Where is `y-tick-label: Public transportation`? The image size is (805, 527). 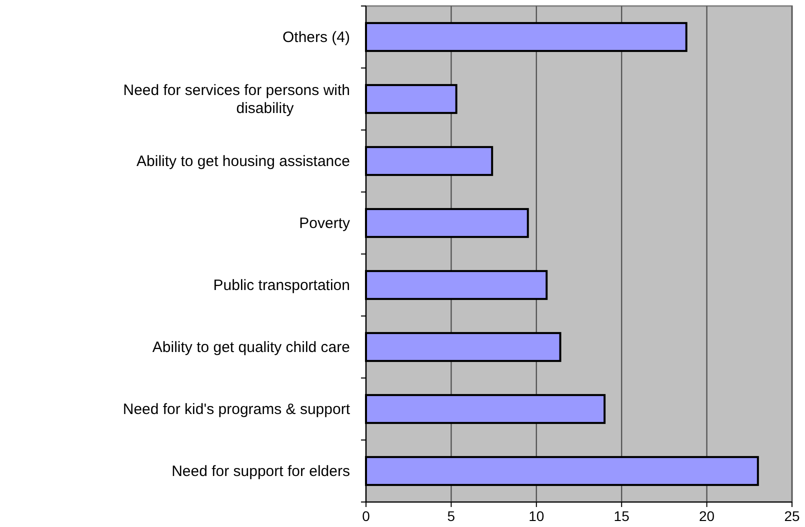 y-tick-label: Public transportation is located at coordinates (281, 285).